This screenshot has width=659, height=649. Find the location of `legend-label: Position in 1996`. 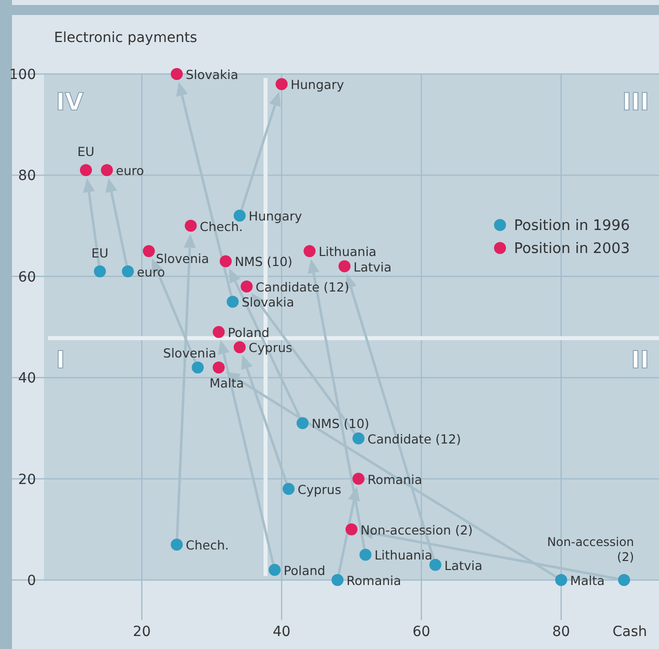

legend-label: Position in 1996 is located at coordinates (572, 226).